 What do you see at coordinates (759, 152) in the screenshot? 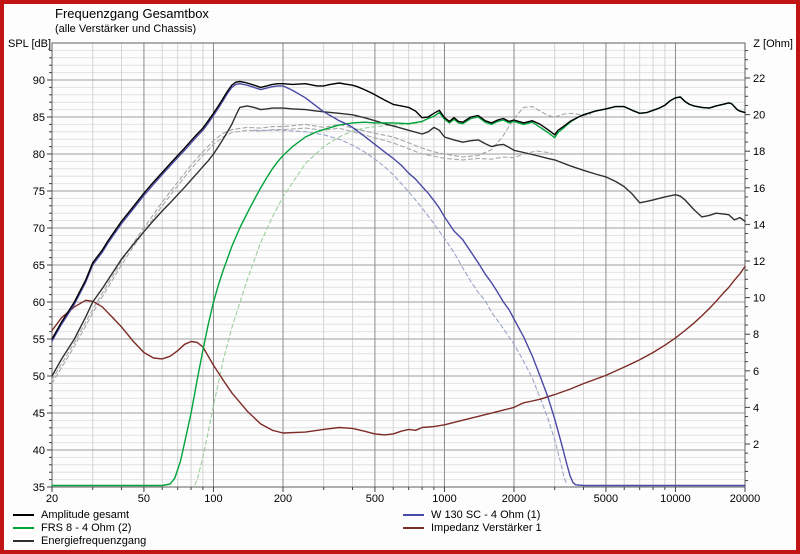
I see `z-tick-label: 18` at bounding box center [759, 152].